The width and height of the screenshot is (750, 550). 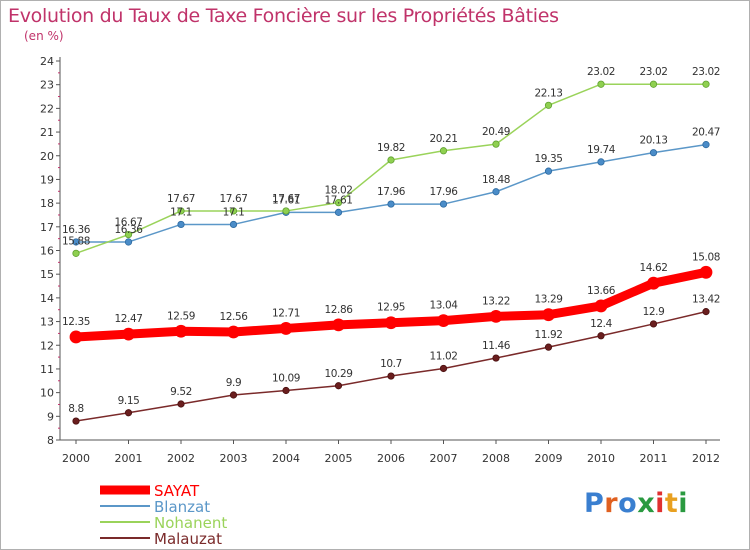 What do you see at coordinates (47, 179) in the screenshot?
I see `y-tick-label: 19` at bounding box center [47, 179].